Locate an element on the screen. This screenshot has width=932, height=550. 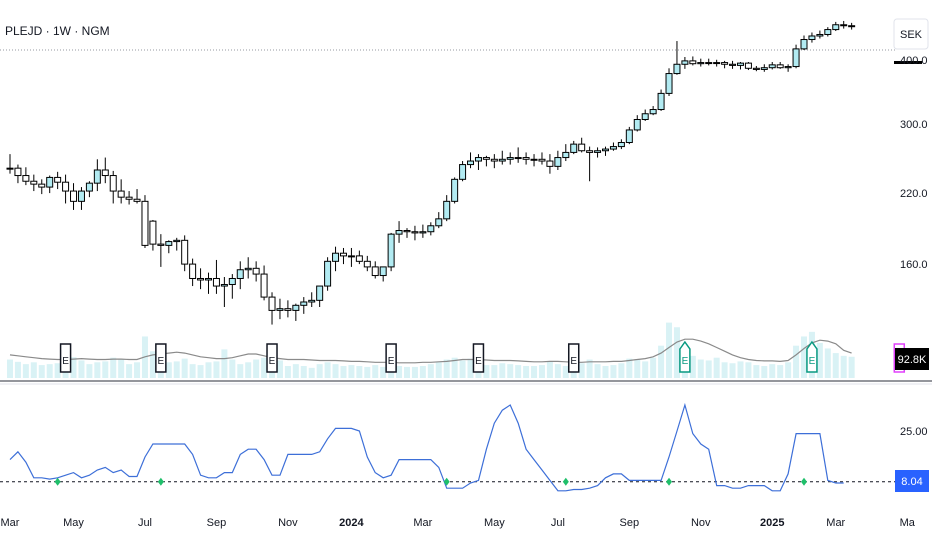
symbol-title: PLEJD · 1W · NGM is located at coordinates (57, 31).